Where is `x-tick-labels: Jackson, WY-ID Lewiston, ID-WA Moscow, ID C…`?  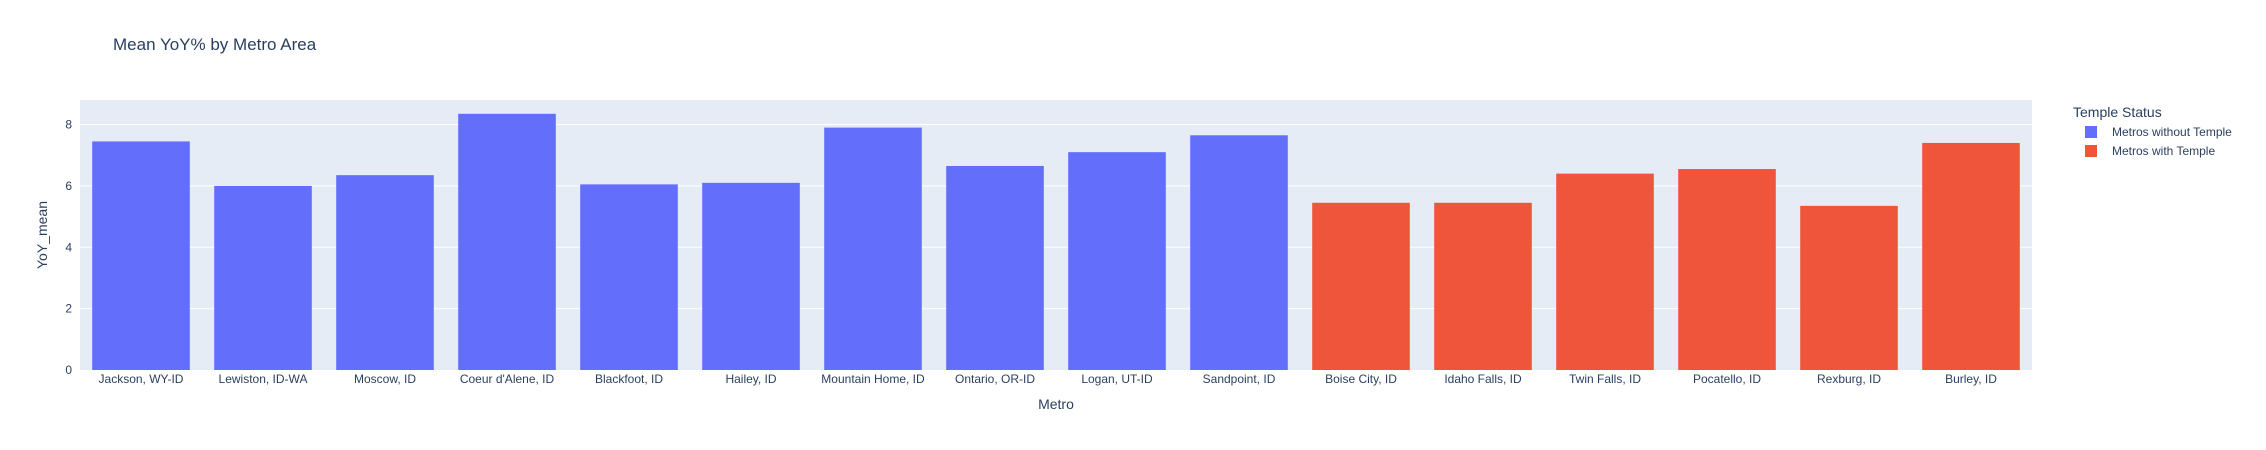
x-tick-labels: Jackson, WY-ID Lewiston, ID-WA Moscow, ID C… is located at coordinates (1048, 379).